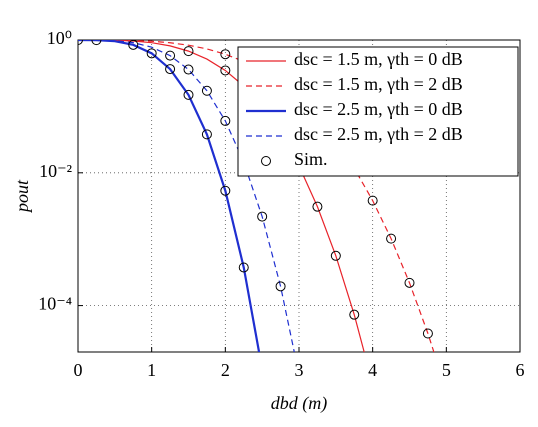 This screenshot has width=538, height=427. Describe the element at coordinates (55, 171) in the screenshot. I see `y-tick-label: 10⁻²` at that location.